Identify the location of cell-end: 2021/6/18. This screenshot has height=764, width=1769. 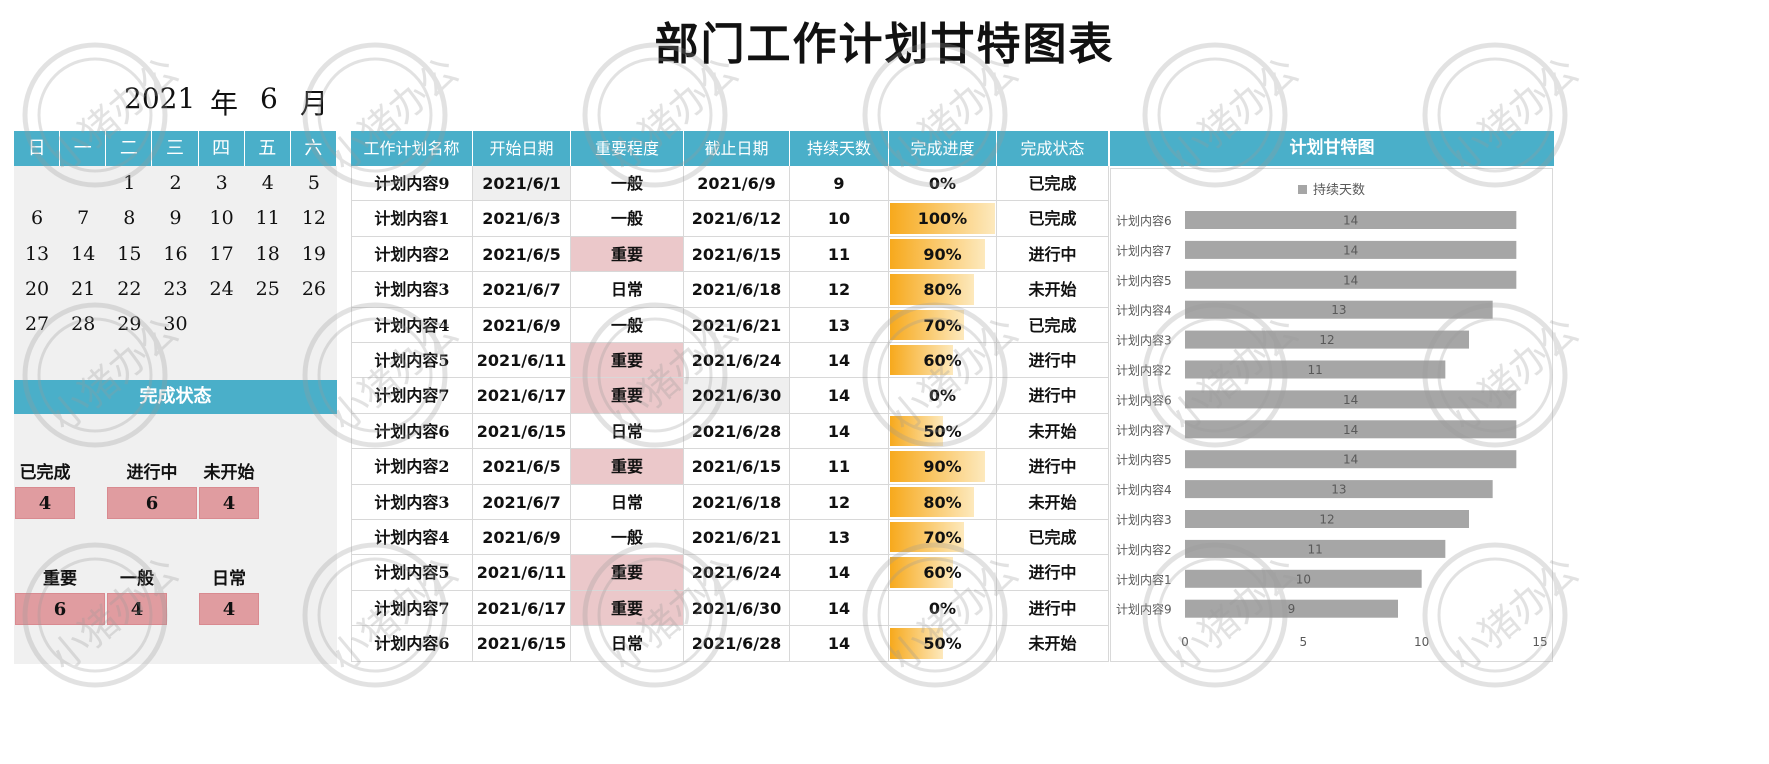
(737, 290).